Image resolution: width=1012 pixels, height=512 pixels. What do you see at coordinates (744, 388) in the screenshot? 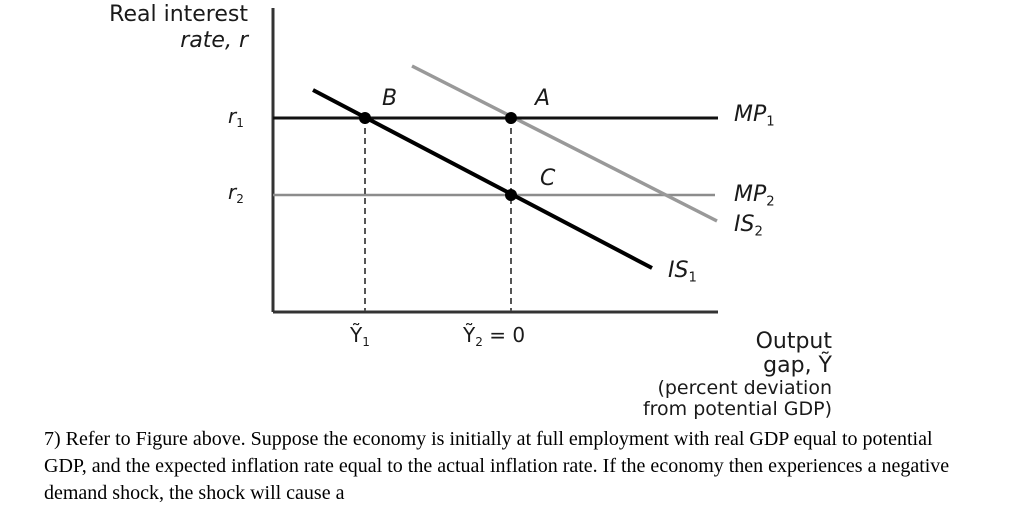
I see `x-axis-note-line1: (percent deviation` at bounding box center [744, 388].